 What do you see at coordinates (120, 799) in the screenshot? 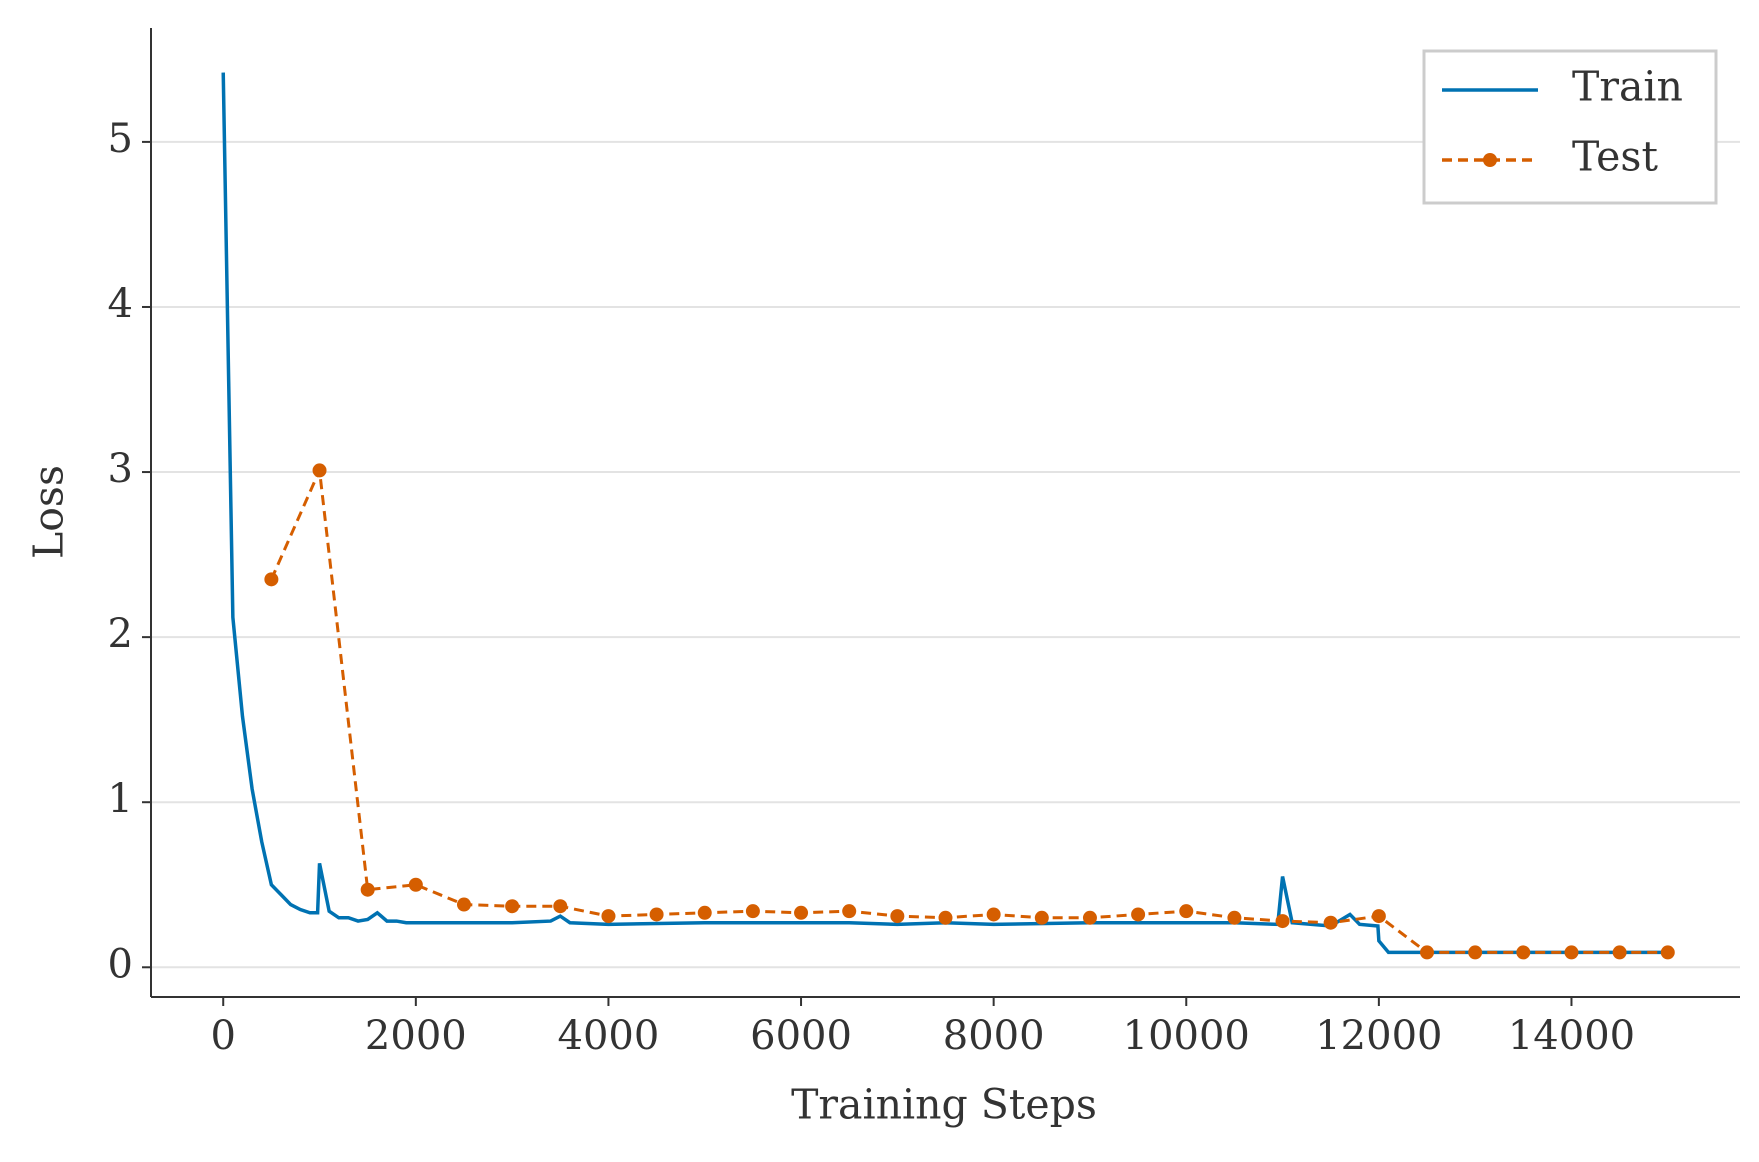
I see `y-tick-label: 1` at bounding box center [120, 799].